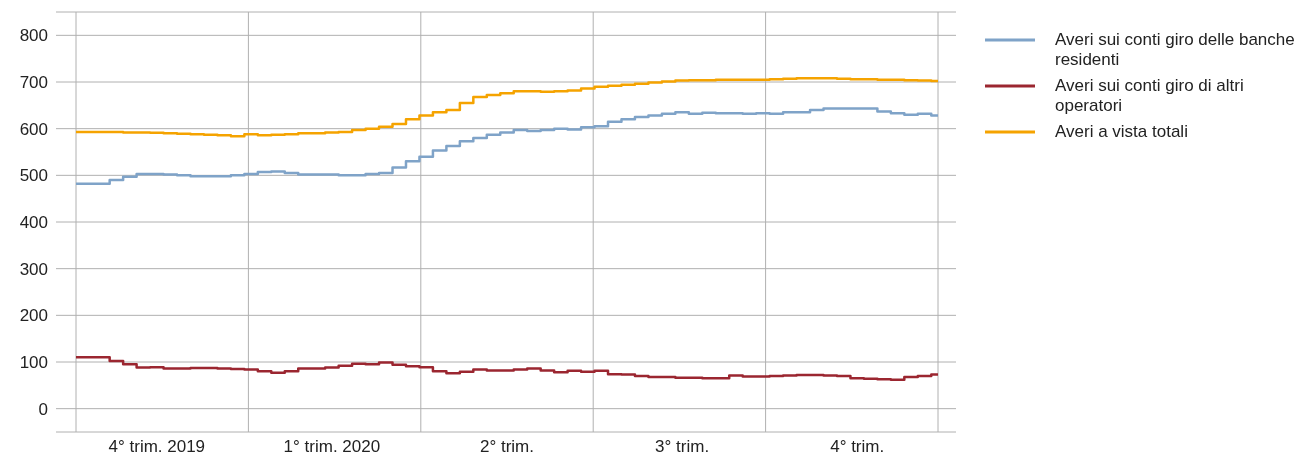 Image resolution: width=1304 pixels, height=459 pixels. I want to click on y-tick-label: 0, so click(43, 409).